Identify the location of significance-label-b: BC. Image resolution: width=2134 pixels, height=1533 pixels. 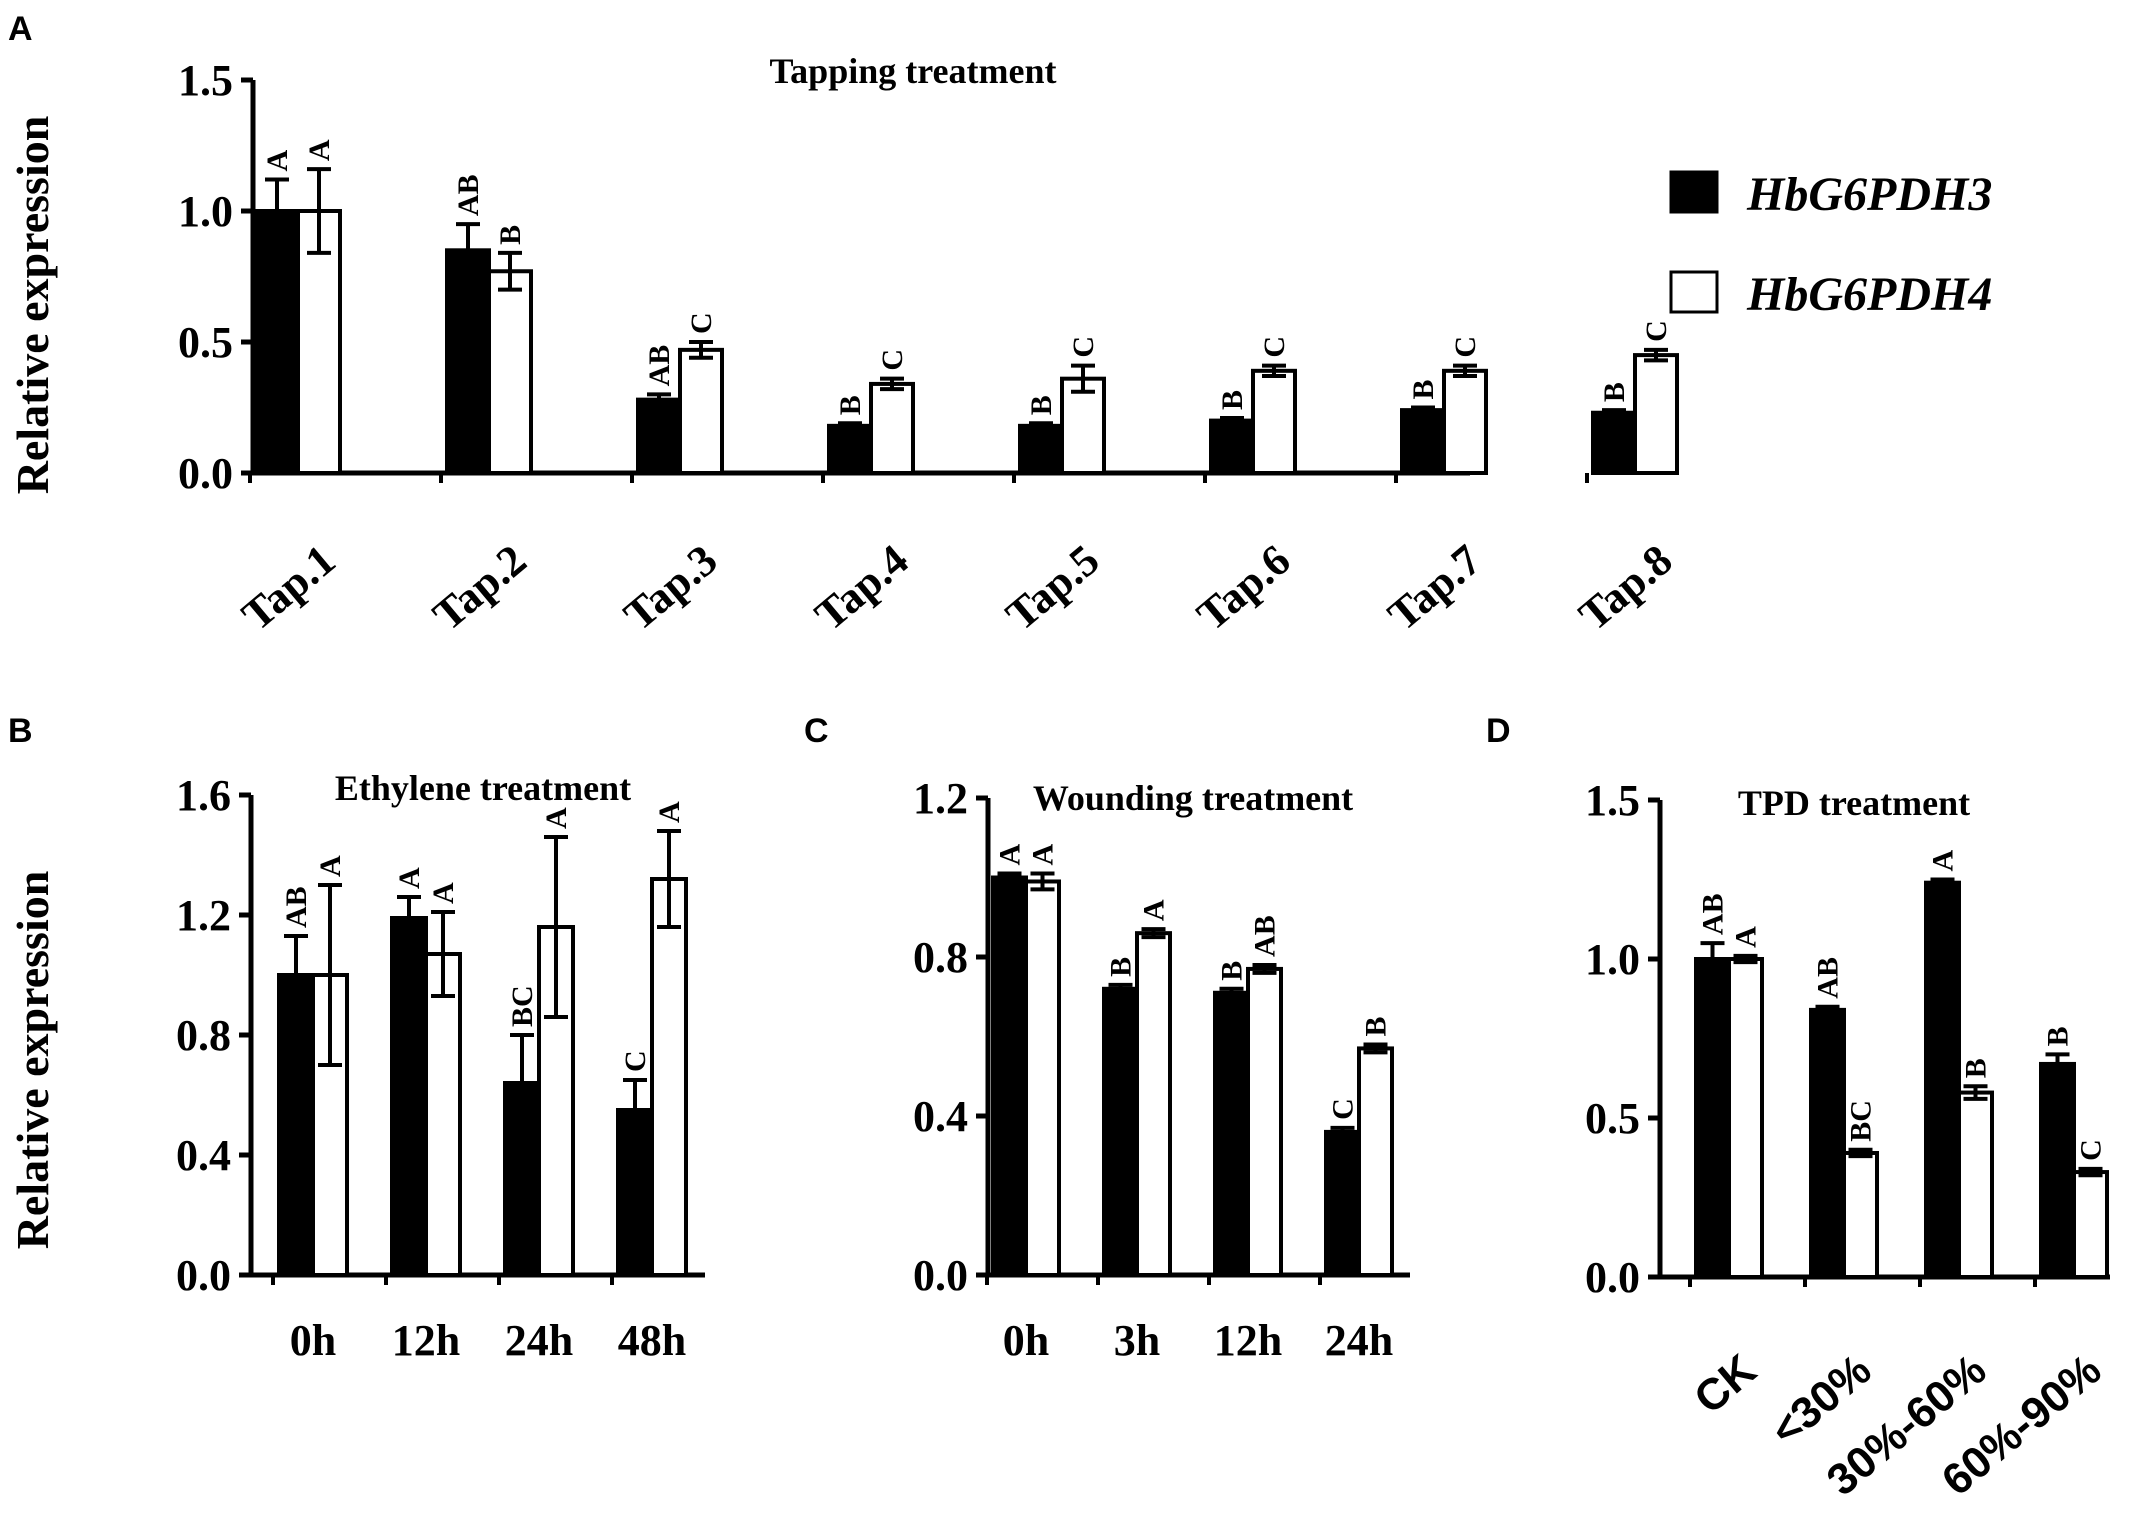
(522, 1006).